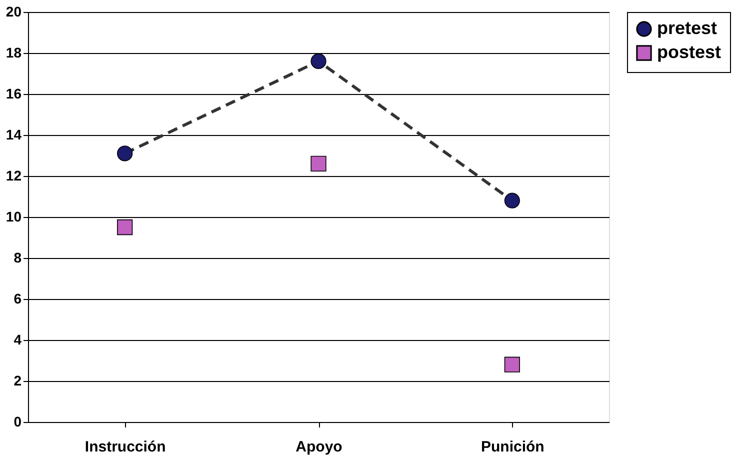 The width and height of the screenshot is (736, 459). Describe the element at coordinates (18, 298) in the screenshot. I see `y-tick-label: 6` at that location.